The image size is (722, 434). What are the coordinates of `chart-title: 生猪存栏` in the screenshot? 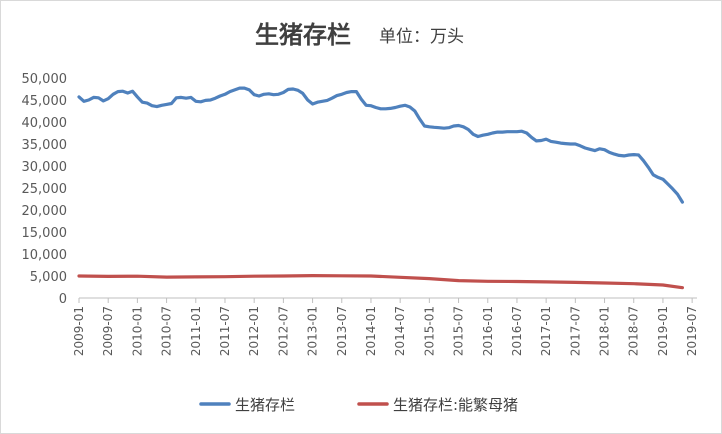 It's located at (303, 34).